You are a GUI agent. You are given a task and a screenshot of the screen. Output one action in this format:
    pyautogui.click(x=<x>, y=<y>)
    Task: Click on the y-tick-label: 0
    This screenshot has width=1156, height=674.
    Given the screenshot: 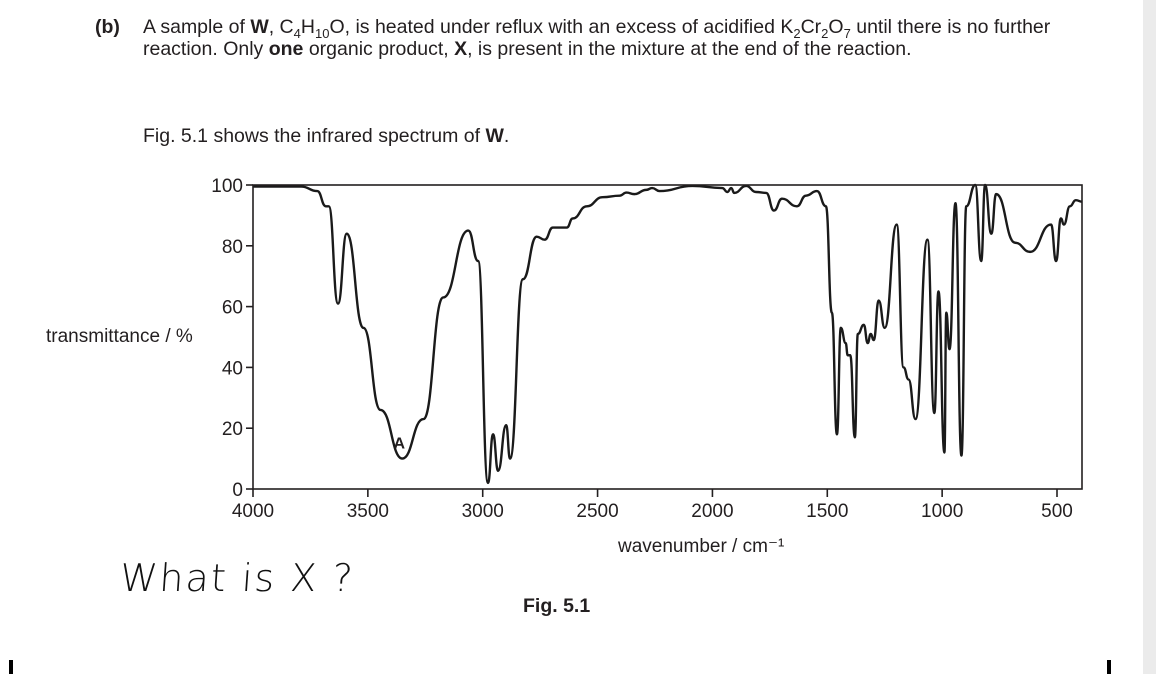 What is the action you would take?
    pyautogui.click(x=237, y=490)
    